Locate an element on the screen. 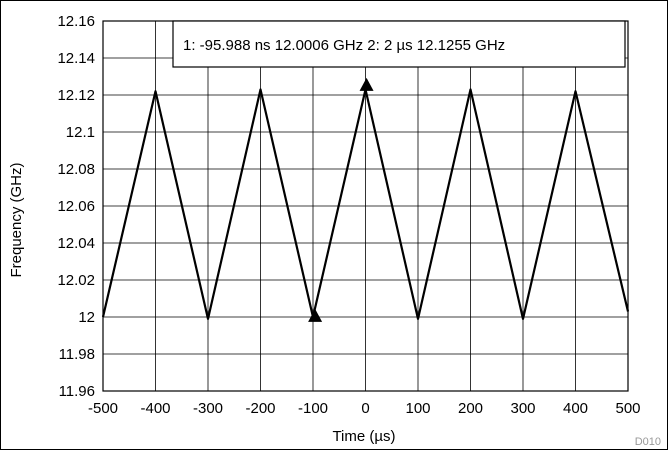 The width and height of the screenshot is (670, 456). x-axis-label: Time (µs) is located at coordinates (363, 436).